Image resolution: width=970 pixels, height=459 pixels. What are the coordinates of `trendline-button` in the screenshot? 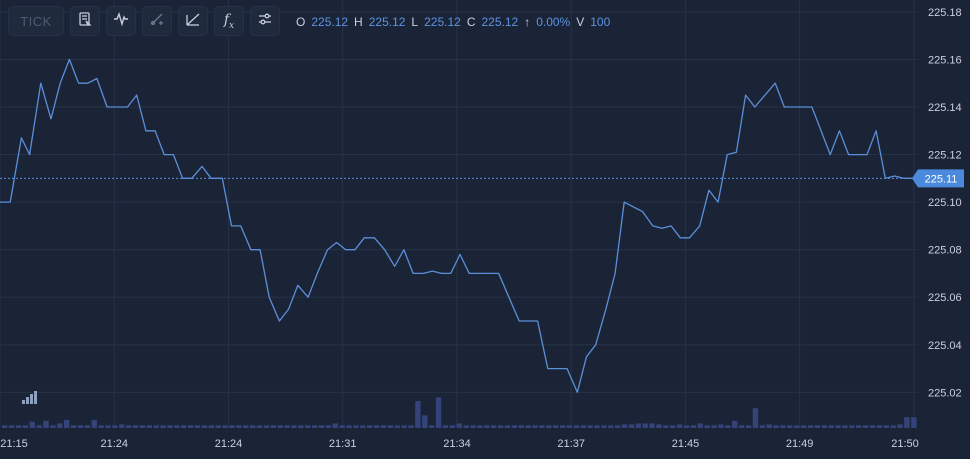 It's located at (193, 21).